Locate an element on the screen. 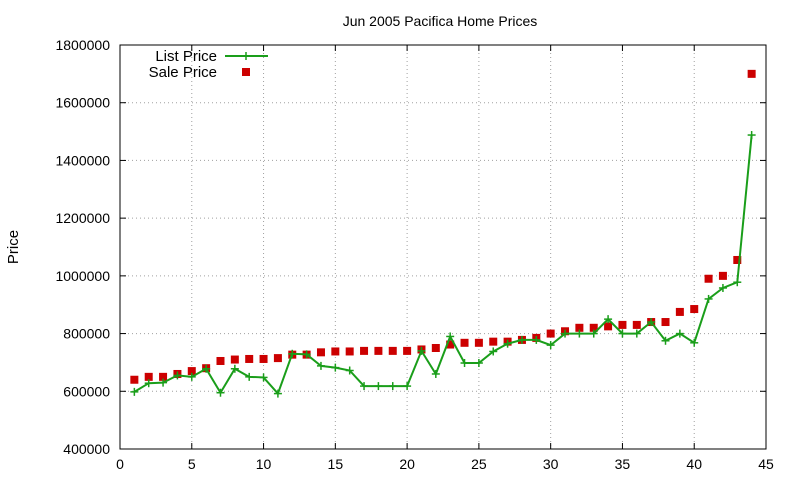 The height and width of the screenshot is (485, 800). x-tick-label: 0 is located at coordinates (120, 464).